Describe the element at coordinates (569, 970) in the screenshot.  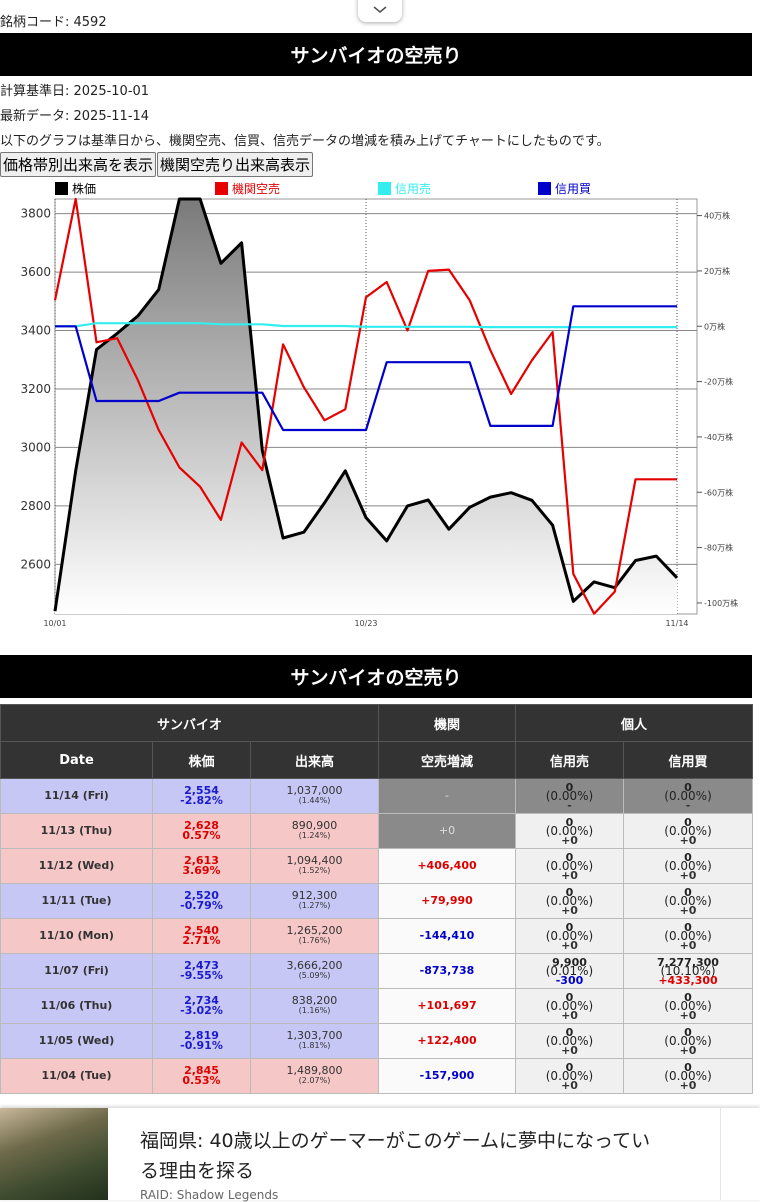
I see `credit-ratio: (0.01%)` at that location.